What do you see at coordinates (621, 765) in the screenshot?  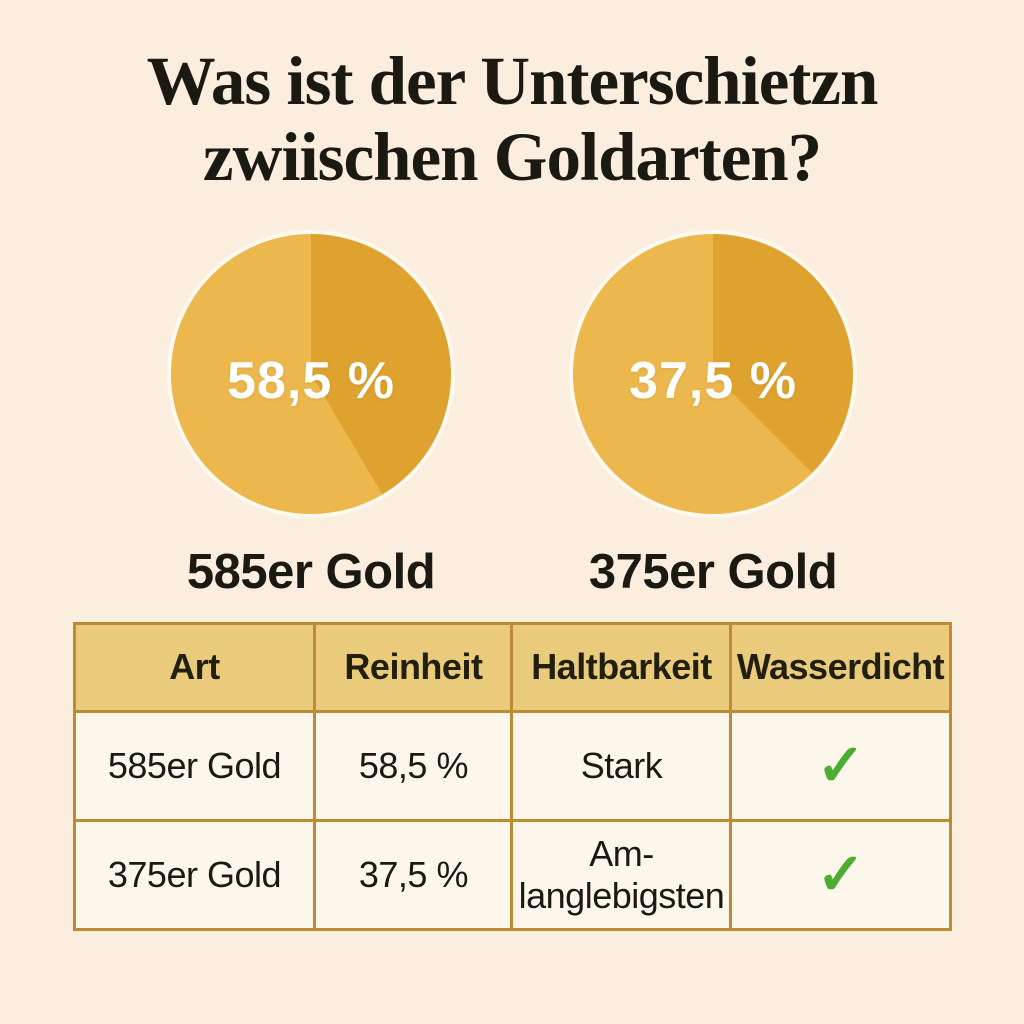 I see `cell-haltbarkeit-585: Stark` at bounding box center [621, 765].